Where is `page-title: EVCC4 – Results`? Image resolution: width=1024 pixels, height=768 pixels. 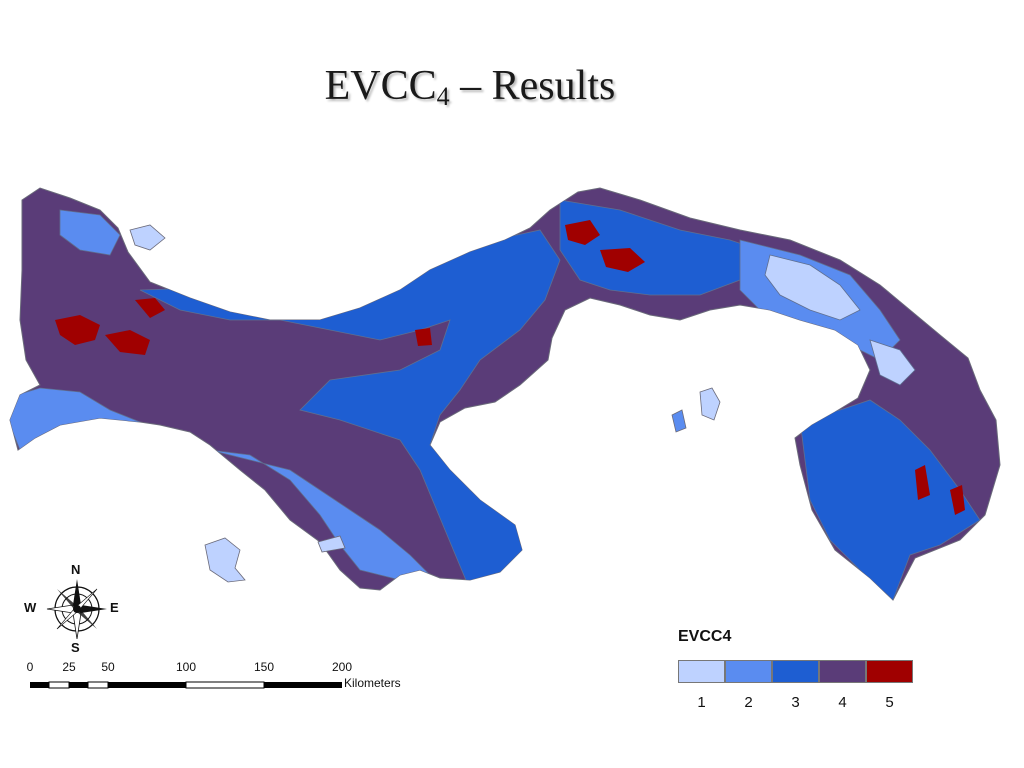
page-title: EVCC4 – Results is located at coordinates (470, 87).